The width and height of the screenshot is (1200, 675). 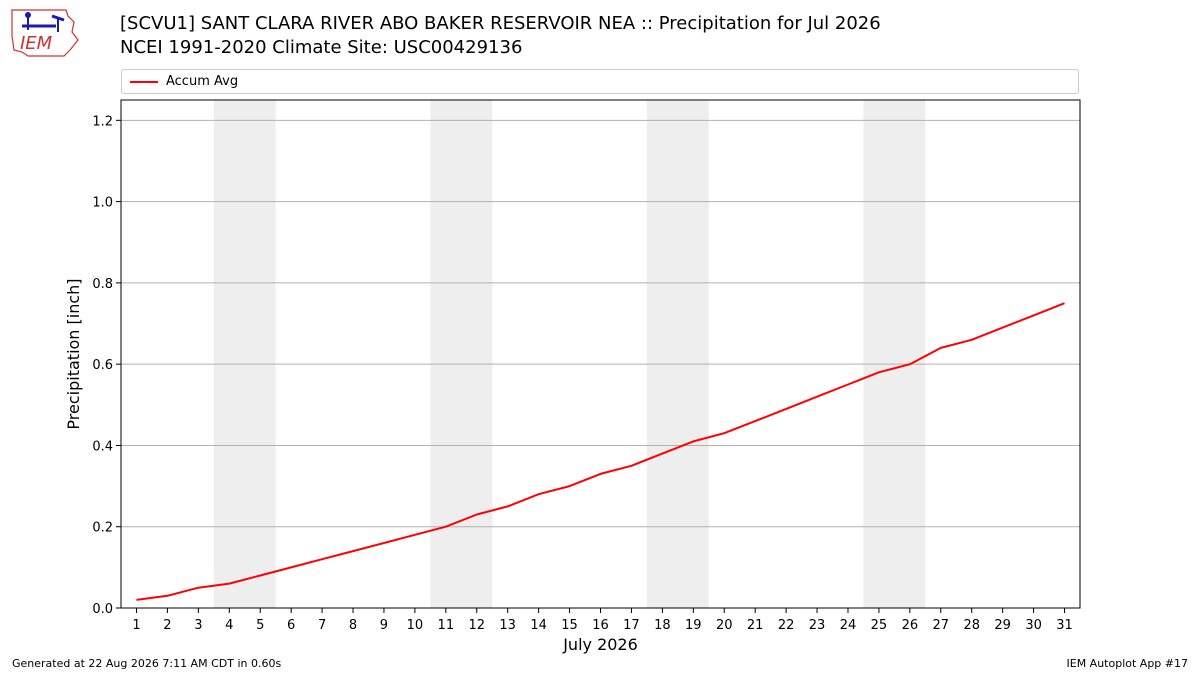 I want to click on y-tick-label: 0.2, so click(x=102, y=528).